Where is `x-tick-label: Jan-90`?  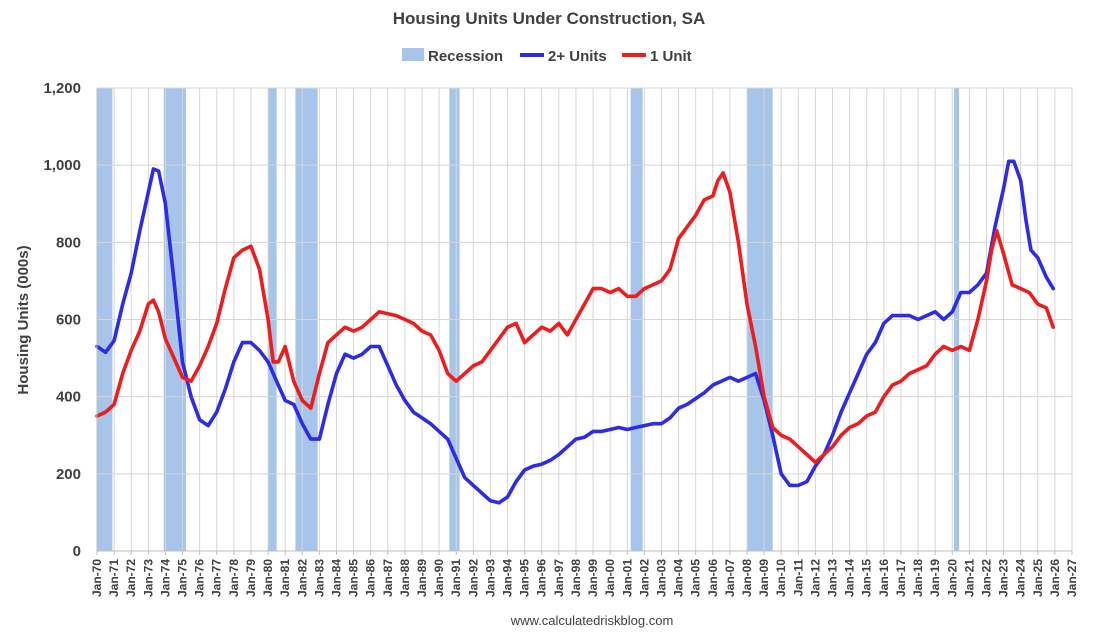
x-tick-label: Jan-90 is located at coordinates (439, 578).